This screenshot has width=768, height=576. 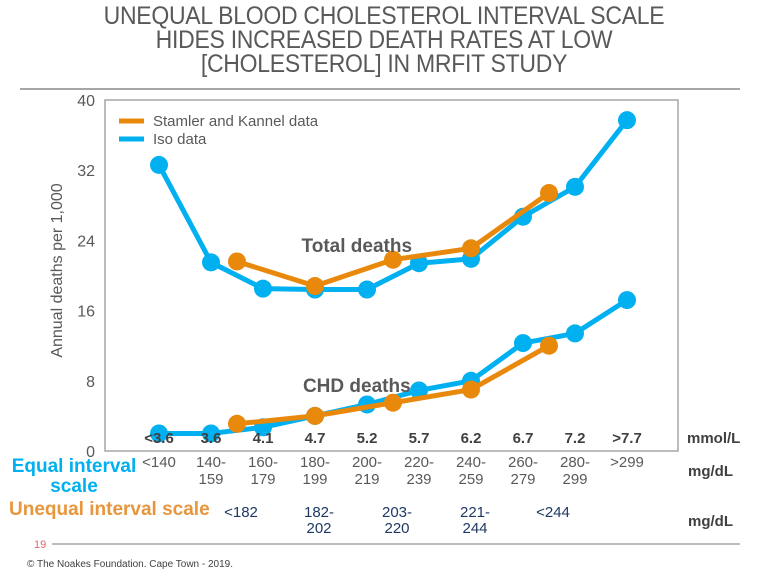 I want to click on equal-mgdl-tick-line: 140-, so click(x=211, y=462).